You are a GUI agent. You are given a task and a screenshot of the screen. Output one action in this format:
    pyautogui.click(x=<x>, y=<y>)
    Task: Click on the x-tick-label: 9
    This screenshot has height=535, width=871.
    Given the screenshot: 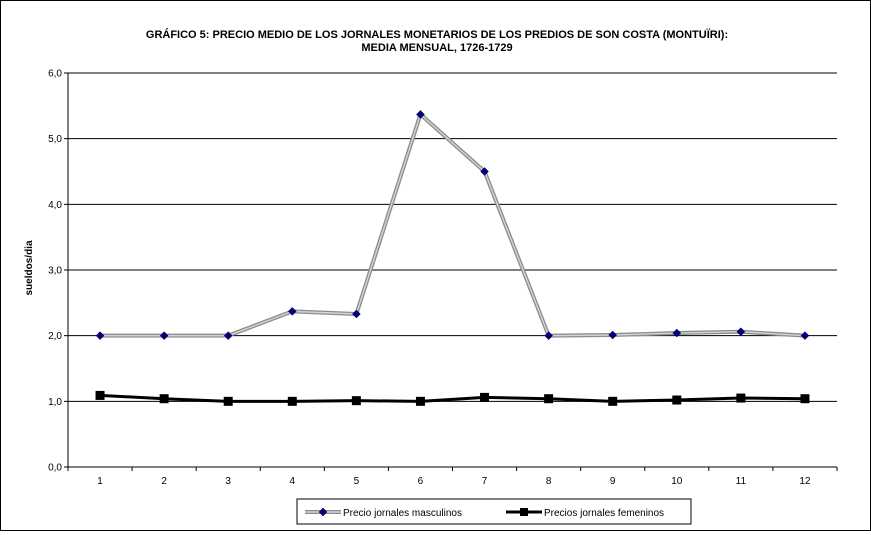 What is the action you would take?
    pyautogui.click(x=613, y=481)
    